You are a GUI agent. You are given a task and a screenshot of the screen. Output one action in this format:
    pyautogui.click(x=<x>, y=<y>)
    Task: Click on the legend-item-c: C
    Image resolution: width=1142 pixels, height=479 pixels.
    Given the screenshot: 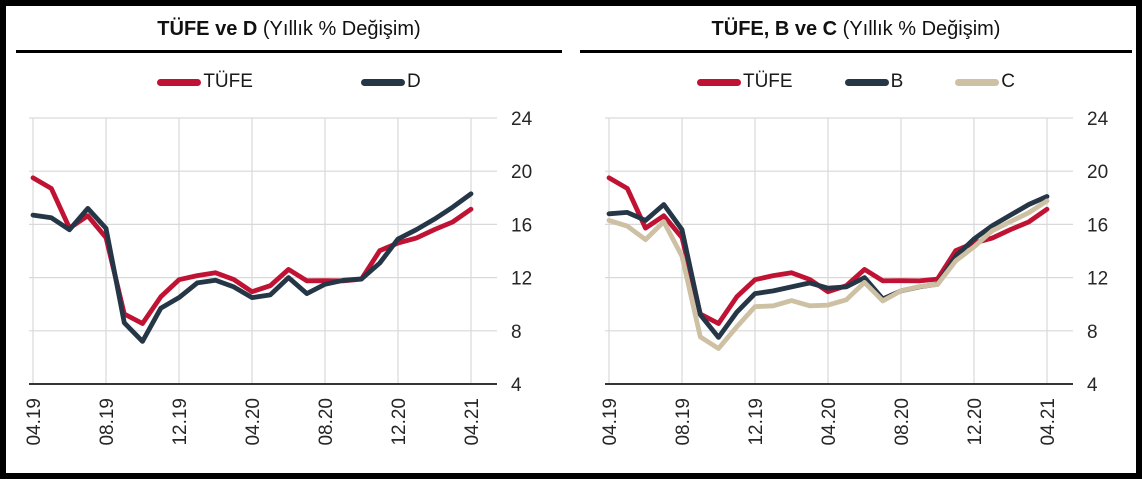 What is the action you would take?
    pyautogui.click(x=985, y=82)
    